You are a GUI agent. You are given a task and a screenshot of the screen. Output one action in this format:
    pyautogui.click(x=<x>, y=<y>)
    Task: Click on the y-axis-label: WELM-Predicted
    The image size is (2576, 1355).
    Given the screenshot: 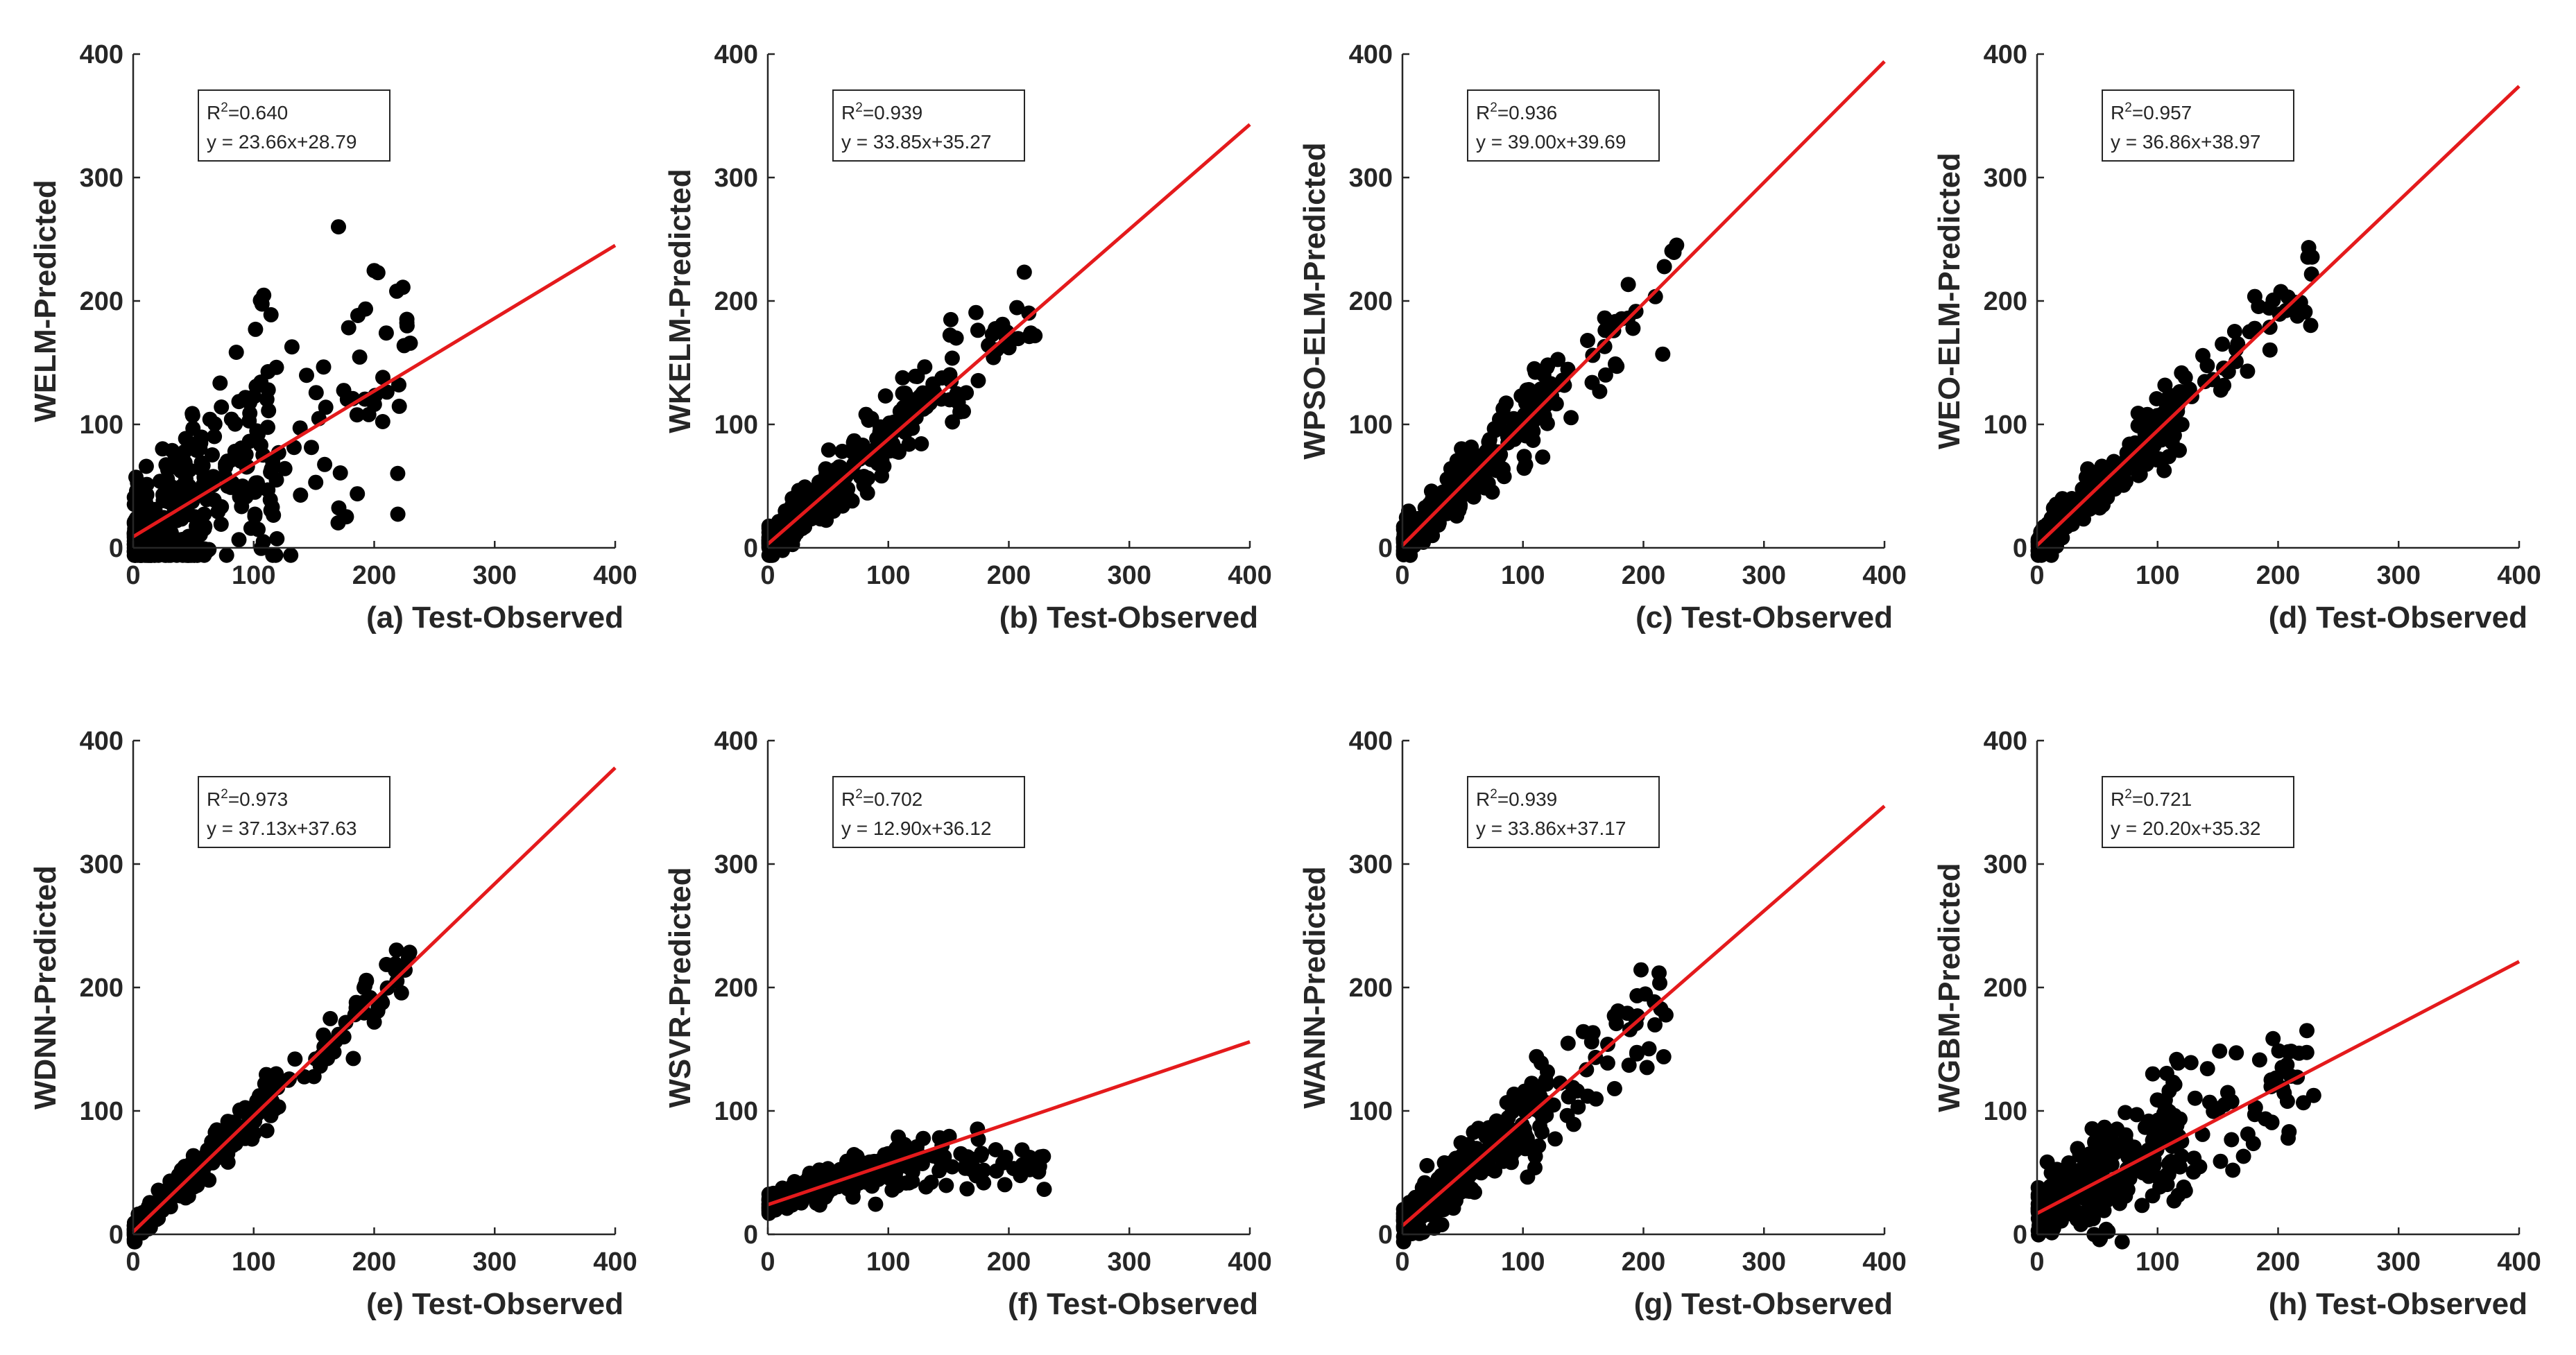 What is the action you would take?
    pyautogui.click(x=45, y=301)
    